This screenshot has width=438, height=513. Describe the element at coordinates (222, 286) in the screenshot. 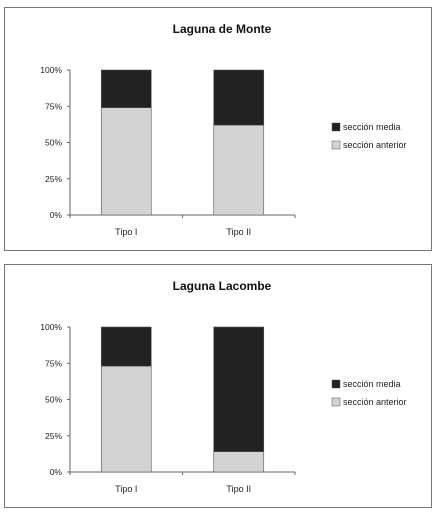

I see `chart-title: Laguna Lacombe` at that location.